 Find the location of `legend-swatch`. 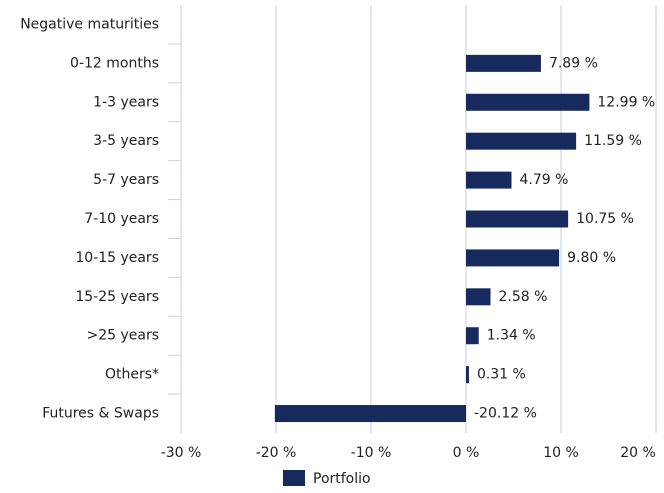

legend-swatch is located at coordinates (294, 478).